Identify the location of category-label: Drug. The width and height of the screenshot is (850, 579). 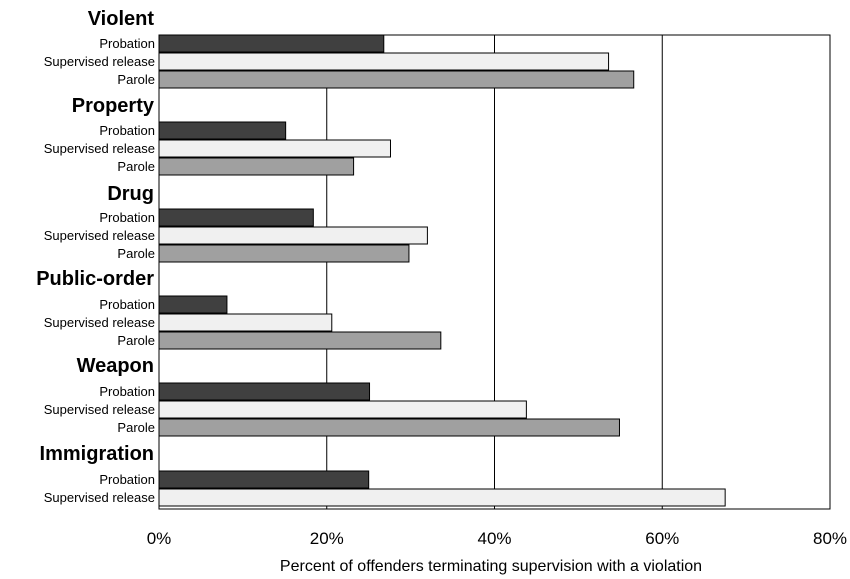
(130, 194).